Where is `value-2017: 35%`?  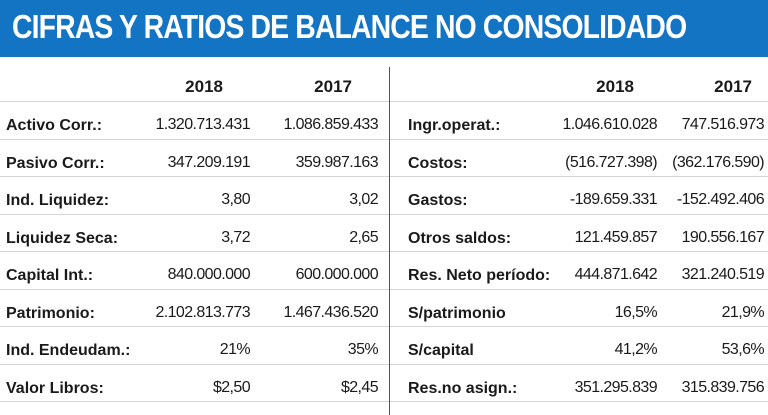 value-2017: 35% is located at coordinates (363, 349).